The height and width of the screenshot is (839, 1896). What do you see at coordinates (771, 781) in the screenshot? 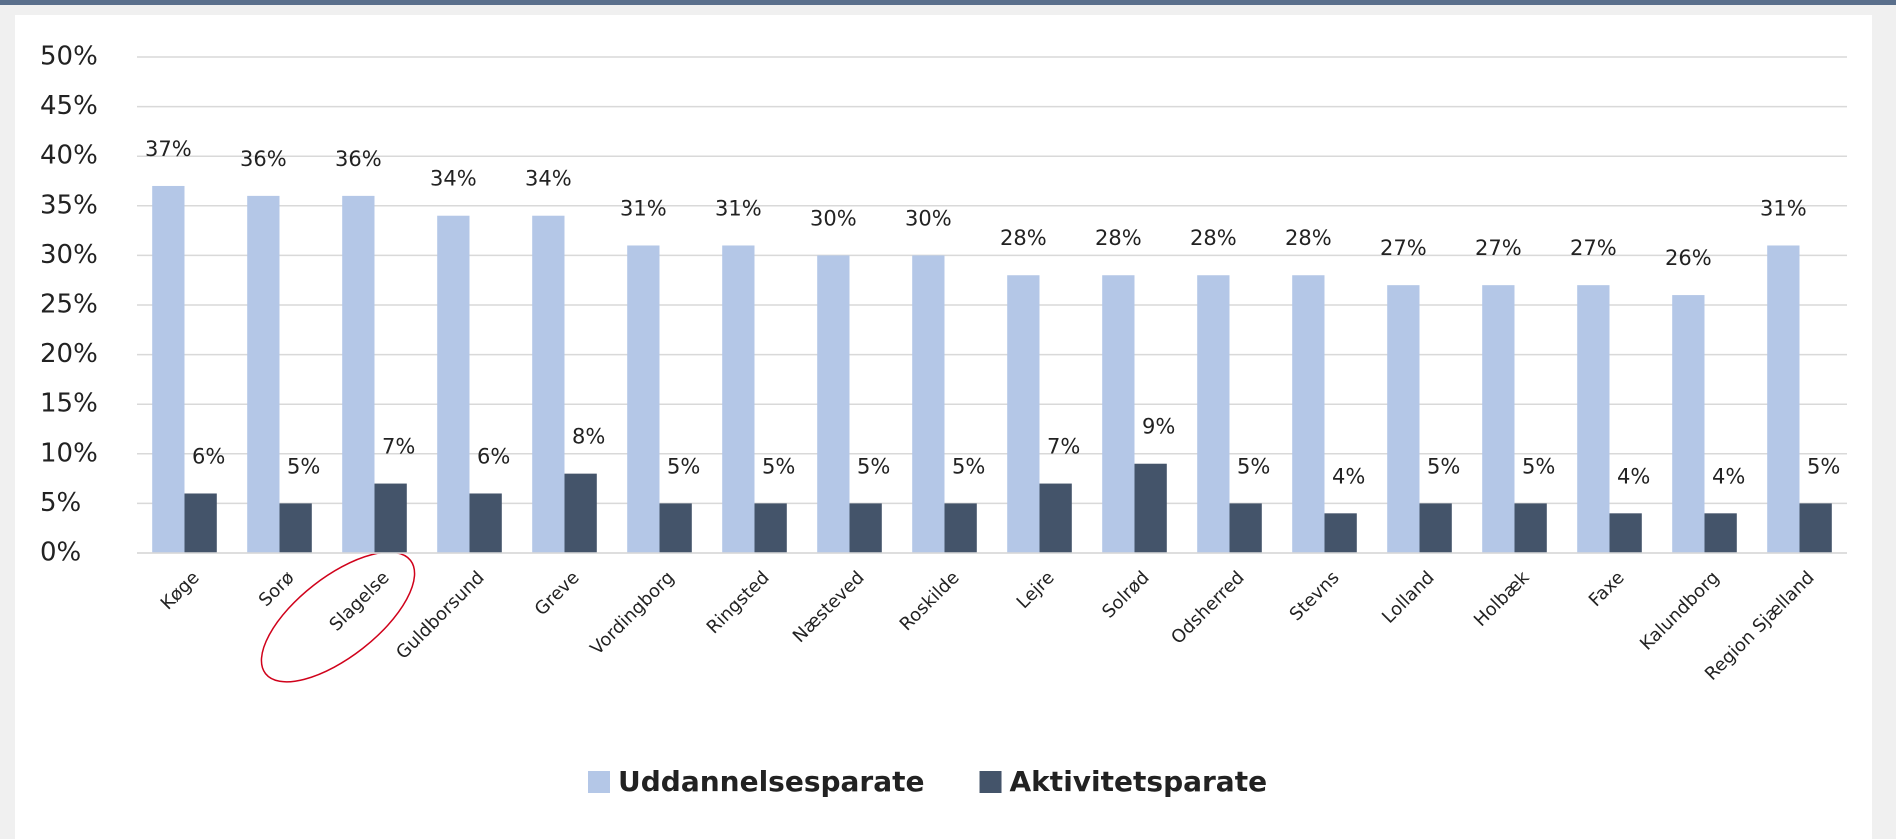
I see `legend-label: Uddannelsesparate` at bounding box center [771, 781].